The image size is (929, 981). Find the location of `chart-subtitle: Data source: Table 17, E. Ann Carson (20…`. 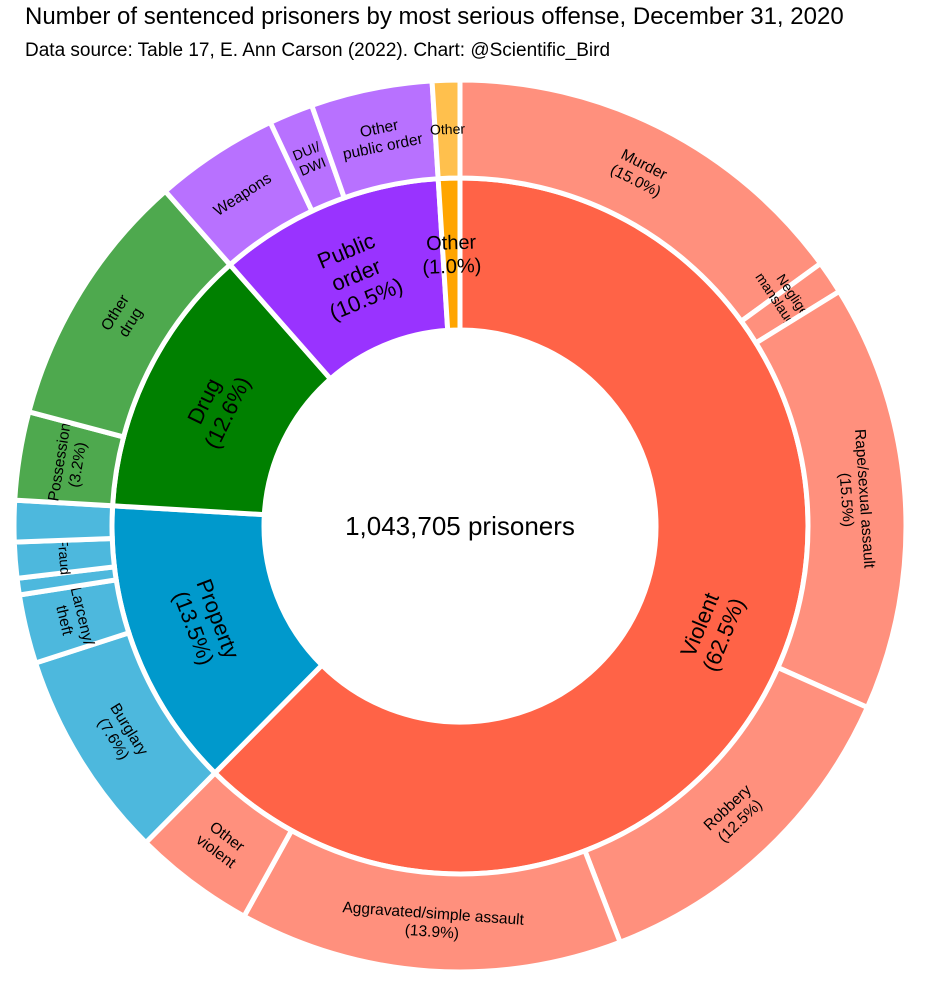

chart-subtitle: Data source: Table 17, E. Ann Carson (20… is located at coordinates (318, 50).